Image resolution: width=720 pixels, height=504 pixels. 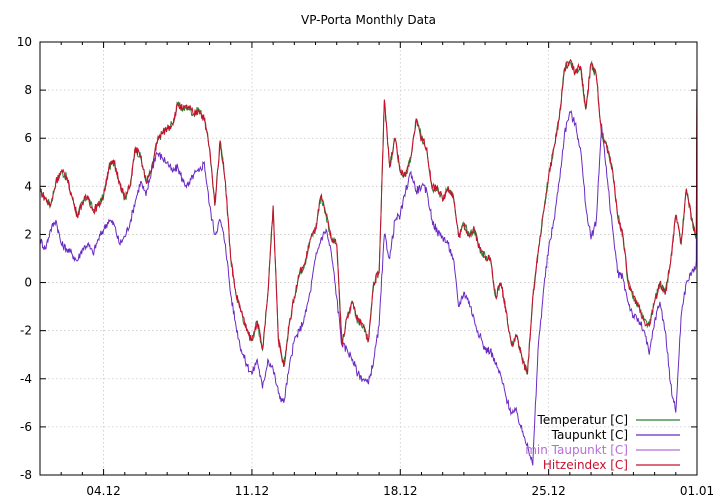 What do you see at coordinates (252, 491) in the screenshot?
I see `x-tick-label: 11.12` at bounding box center [252, 491].